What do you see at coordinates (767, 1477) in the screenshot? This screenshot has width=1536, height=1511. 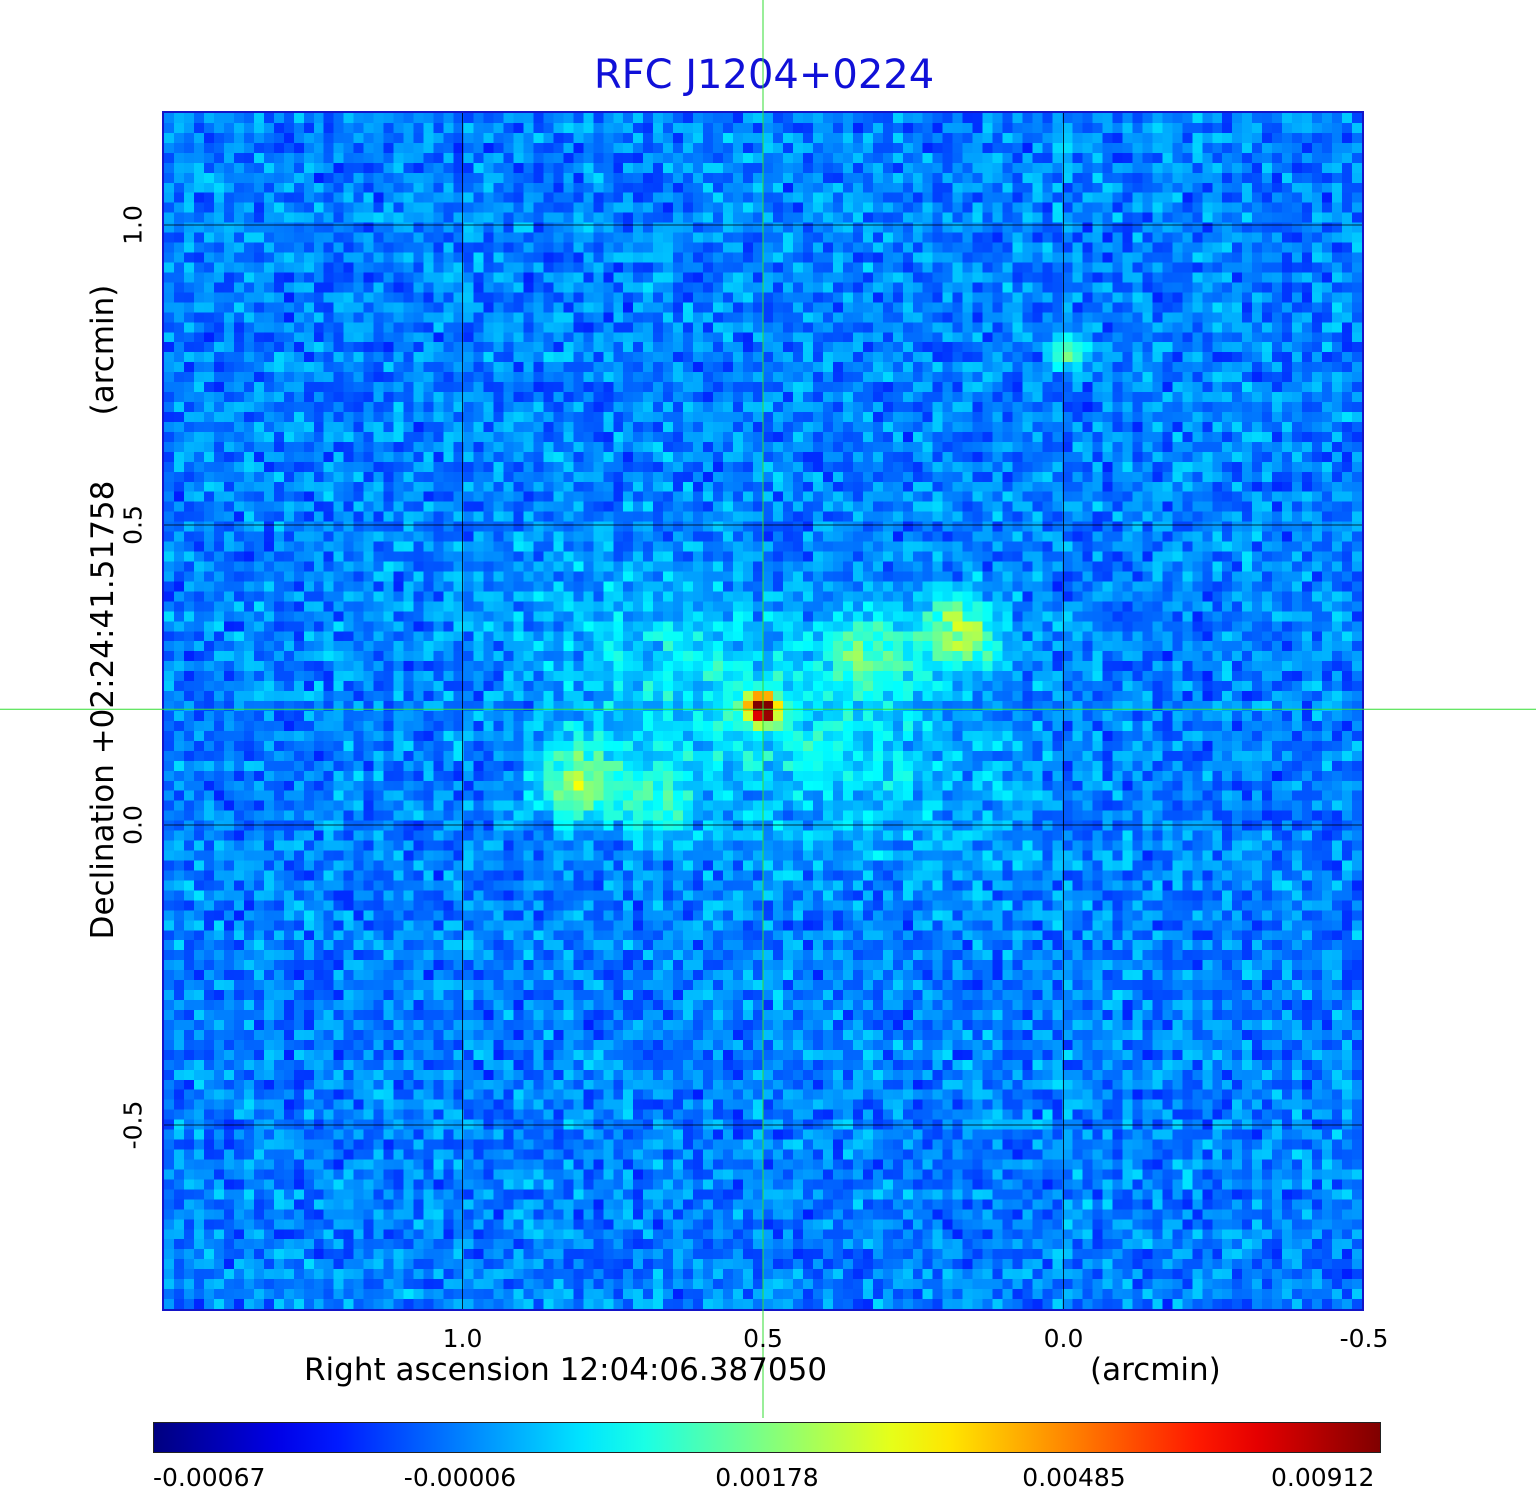 I see `colorbar-tick-label: 0.00178` at bounding box center [767, 1477].